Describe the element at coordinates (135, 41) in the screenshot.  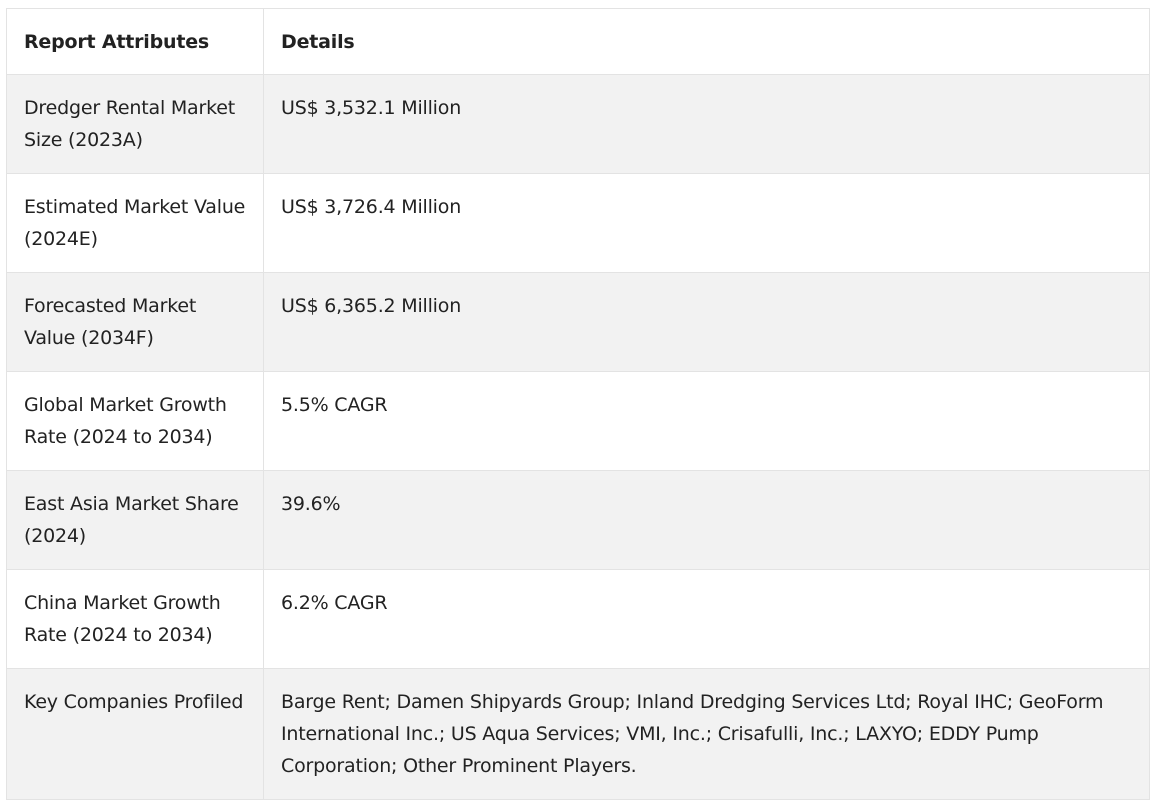
I see `header-report-attributes: Report Attributes` at that location.